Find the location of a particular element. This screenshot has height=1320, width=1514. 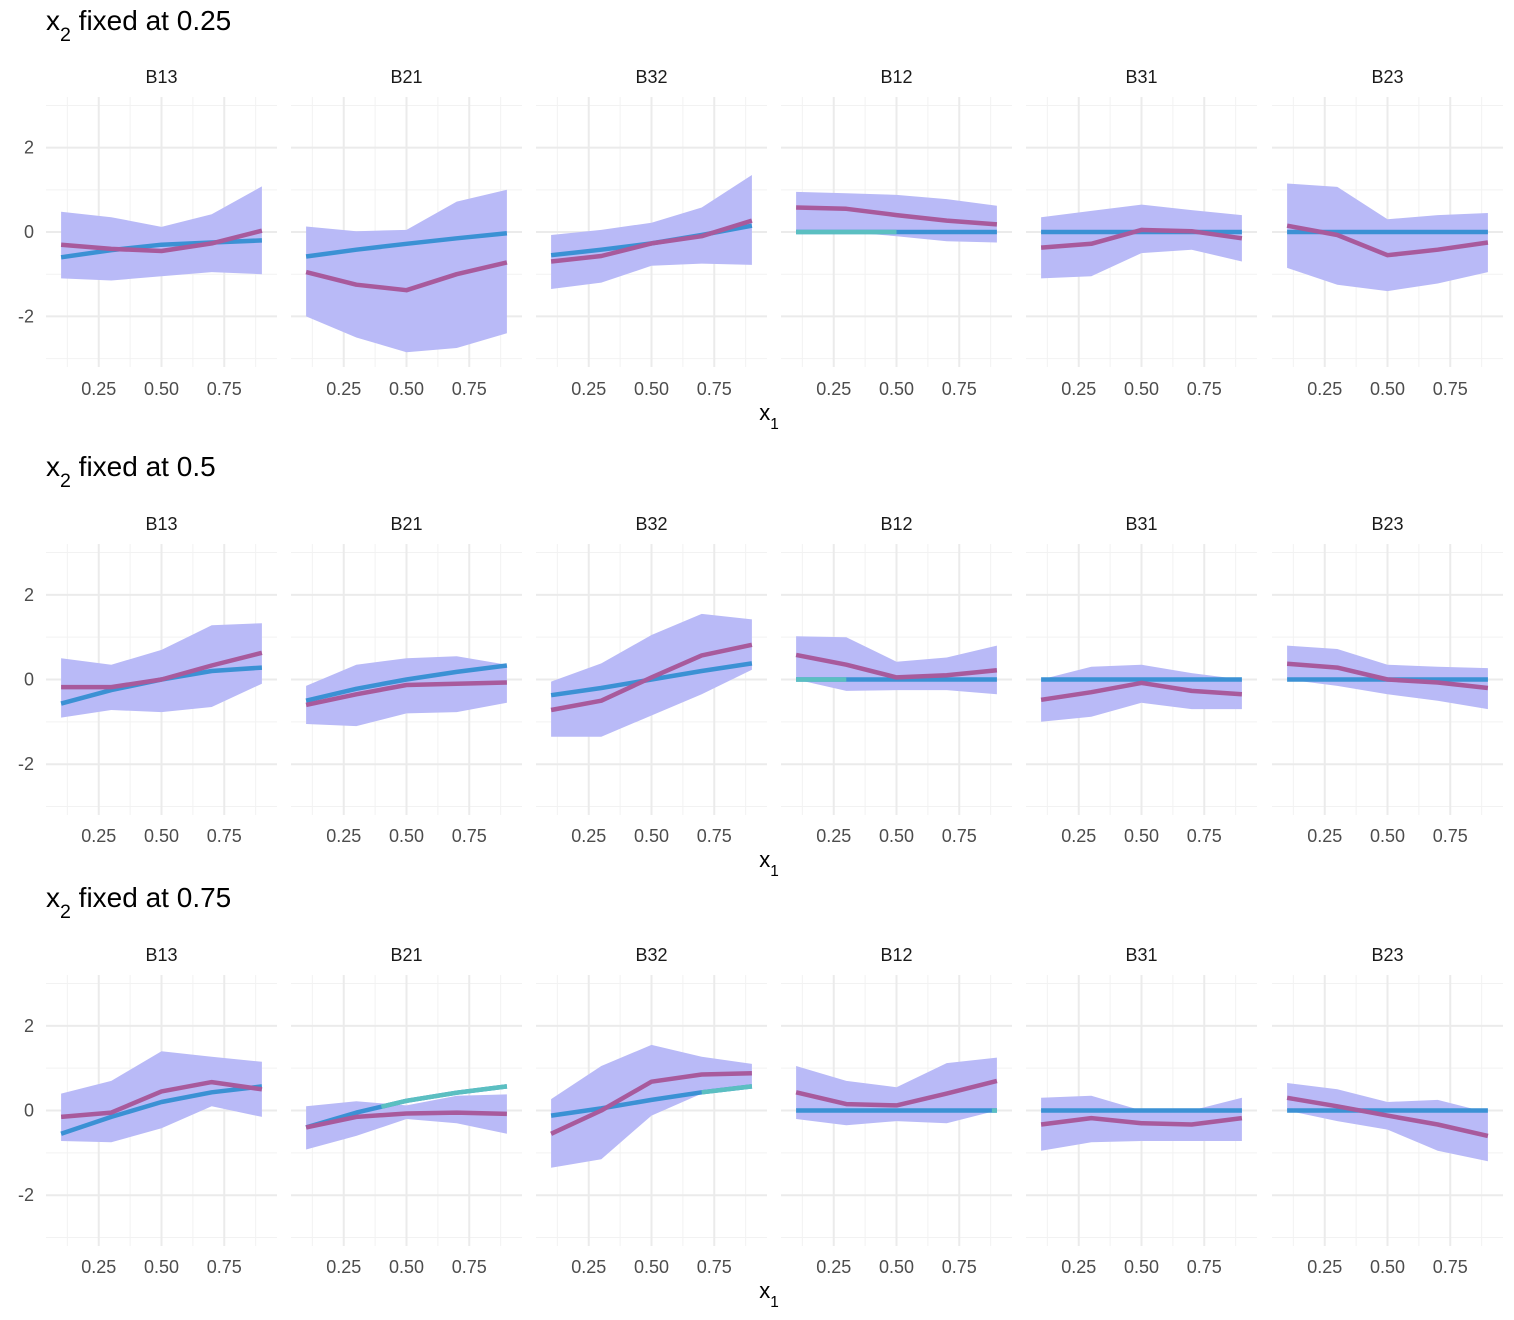

truth-line is located at coordinates (406, 245).